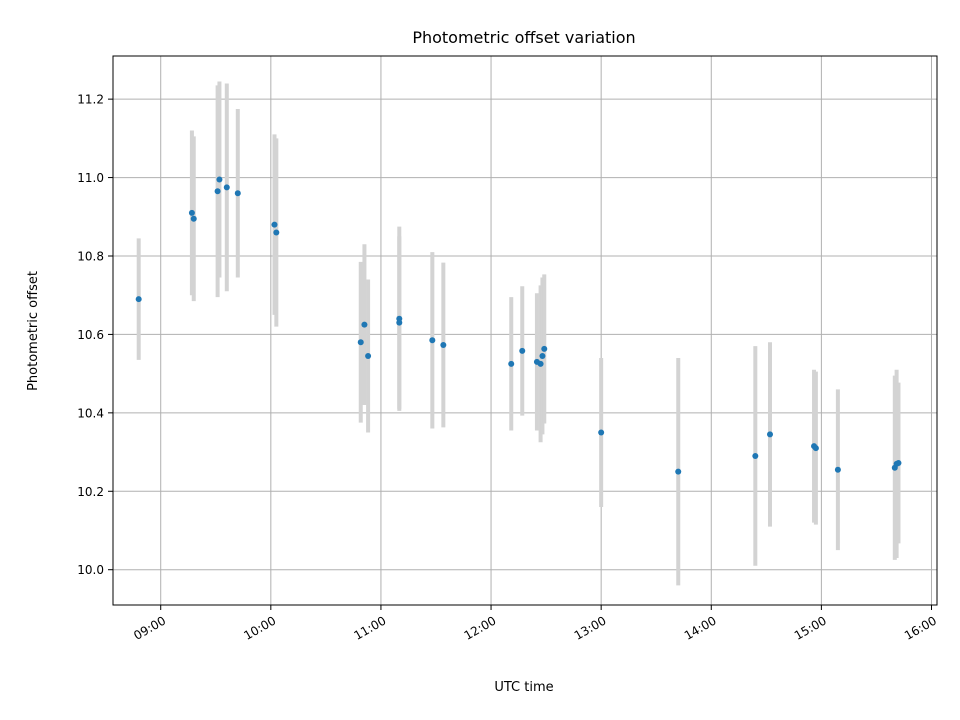  I want to click on y-tick-label: 10.8, so click(90, 256).